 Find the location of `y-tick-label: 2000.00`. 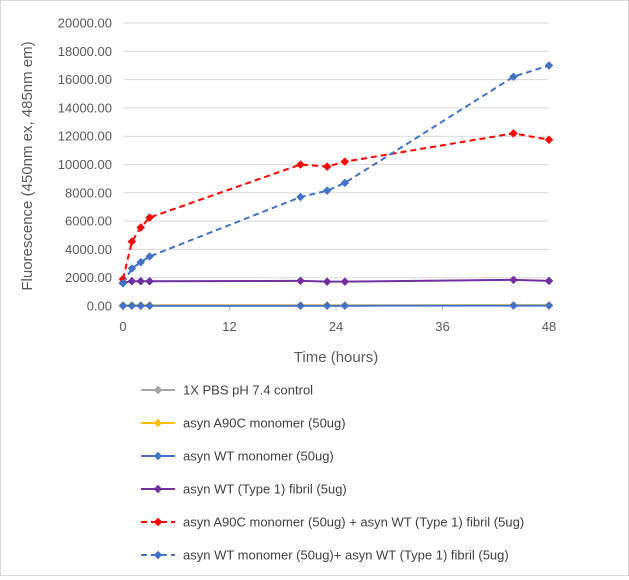

y-tick-label: 2000.00 is located at coordinates (88, 277).